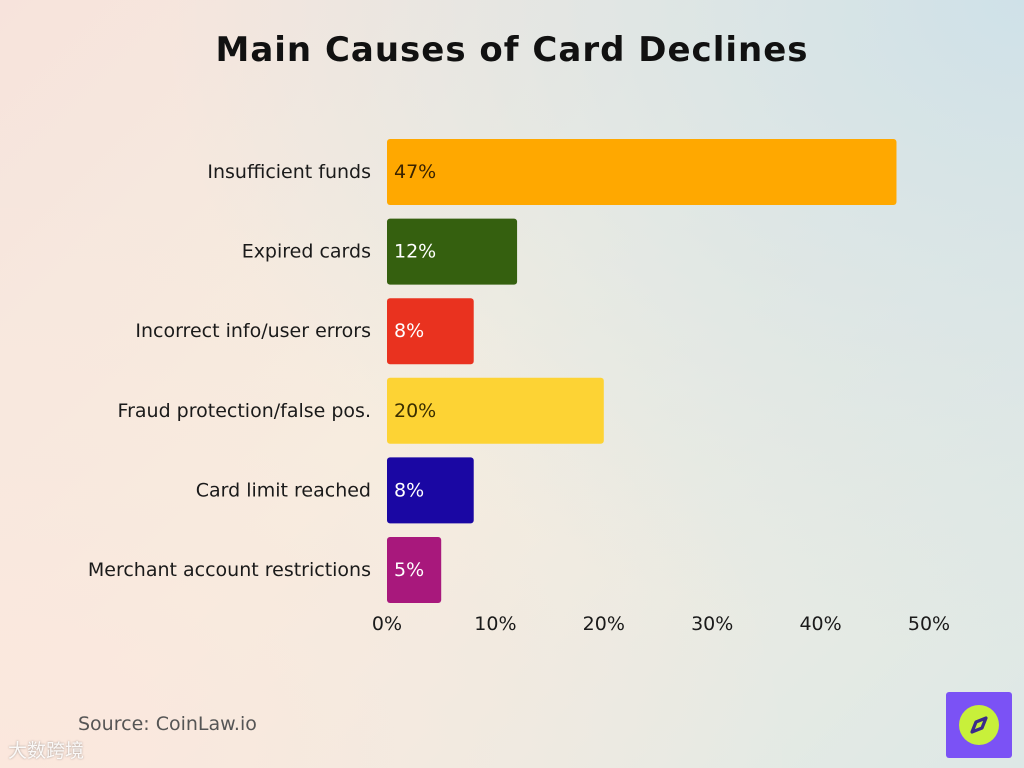 This screenshot has height=768, width=1024. I want to click on x-tick-label: 10%, so click(495, 624).